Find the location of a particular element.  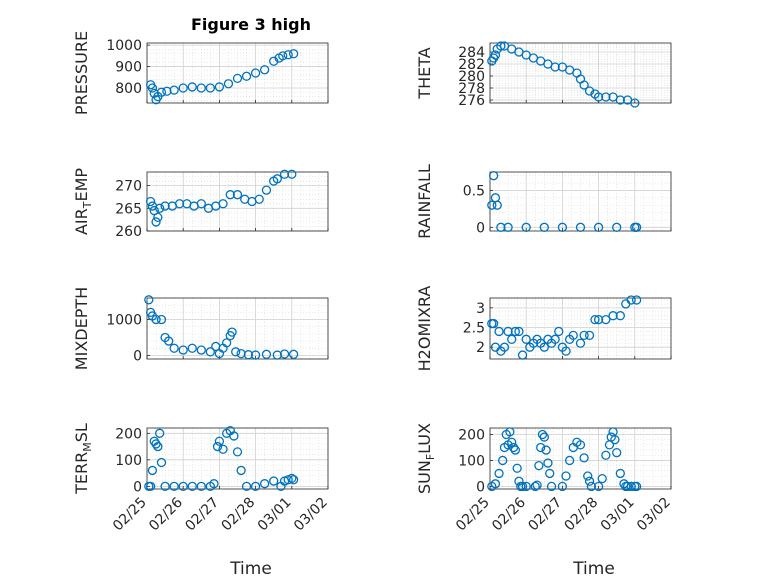

y-tick-label: 280 is located at coordinates (471, 77).